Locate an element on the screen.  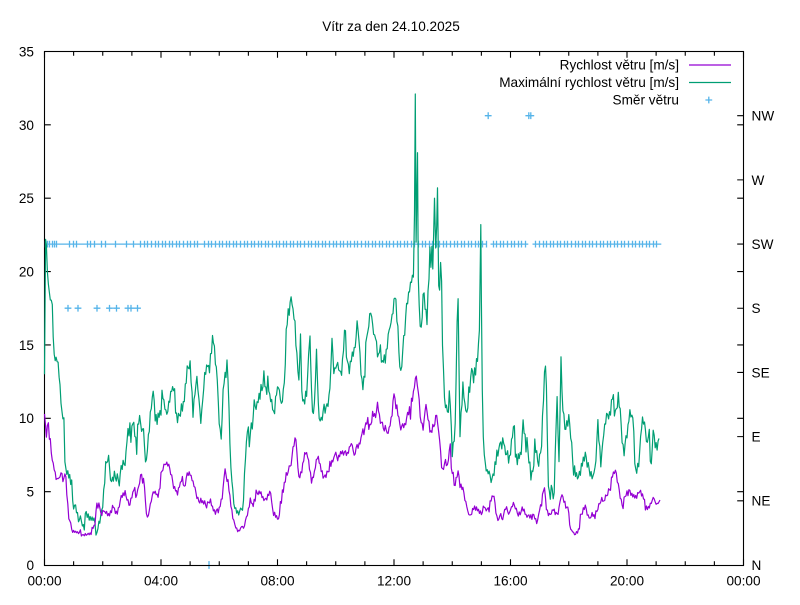
svg-text: 04:00 is located at coordinates (161, 580).